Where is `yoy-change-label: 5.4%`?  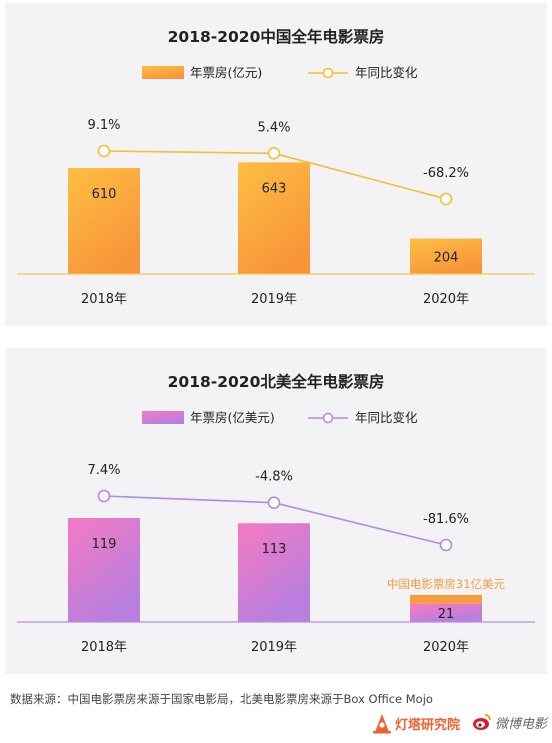
yoy-change-label: 5.4% is located at coordinates (273, 127).